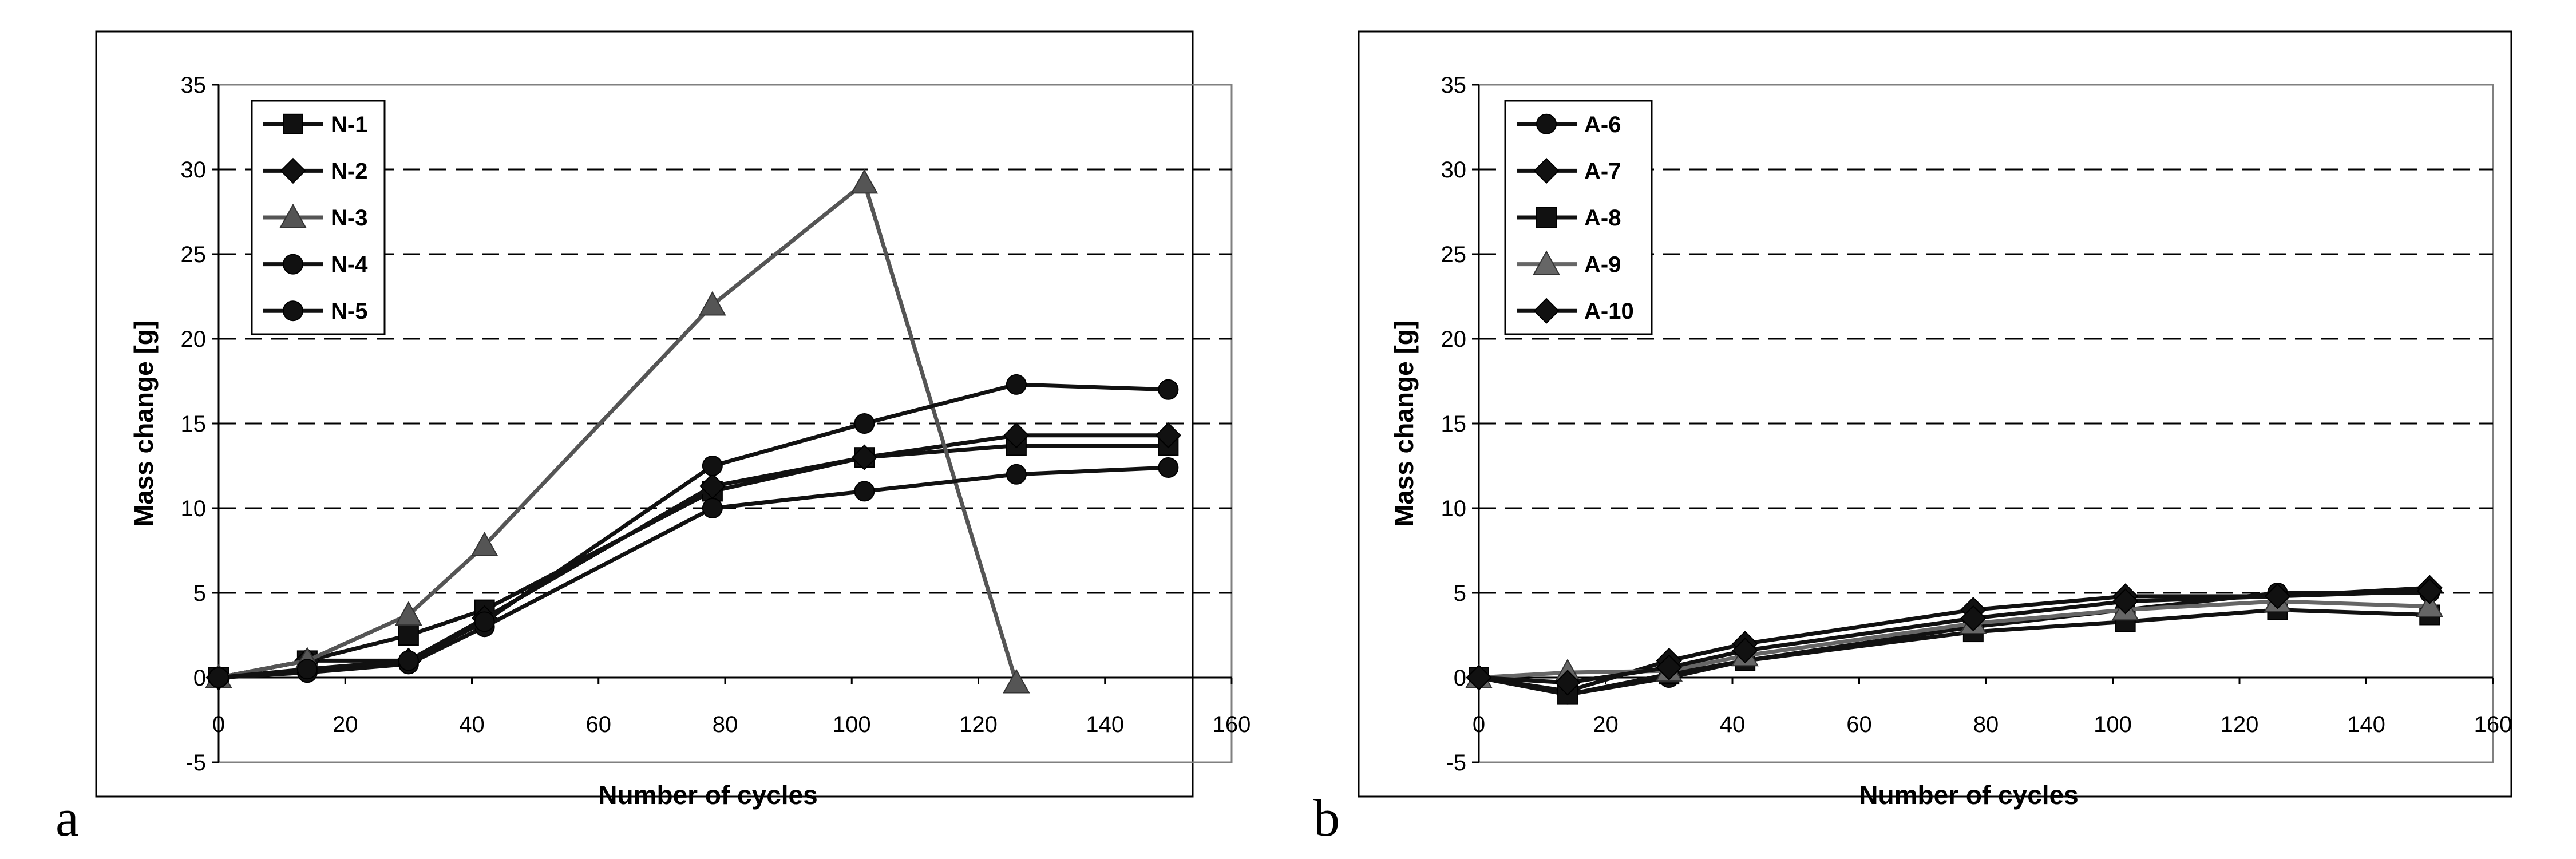 The image size is (2576, 859). Describe the element at coordinates (1602, 124) in the screenshot. I see `legend-label: A-6` at that location.